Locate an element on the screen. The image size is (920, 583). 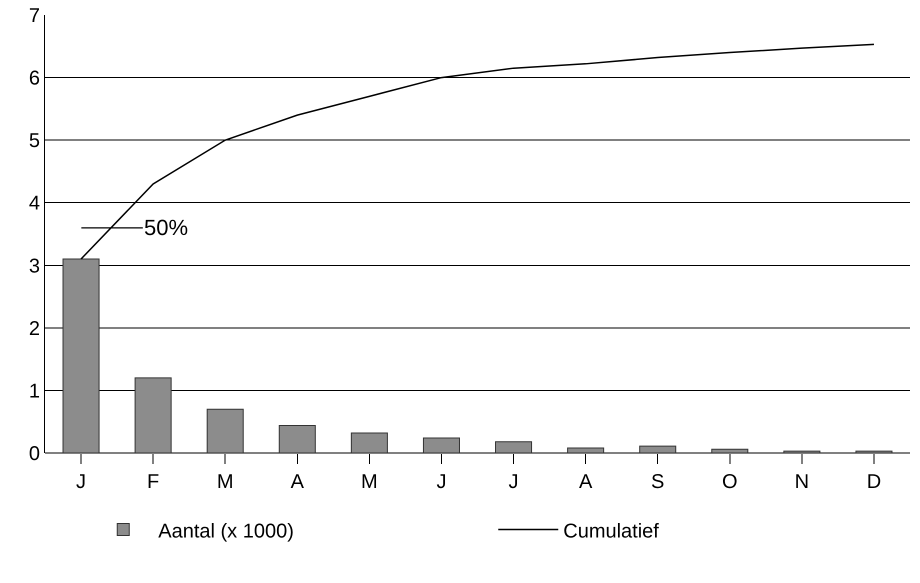
y-tick-label: 5 is located at coordinates (34, 141).